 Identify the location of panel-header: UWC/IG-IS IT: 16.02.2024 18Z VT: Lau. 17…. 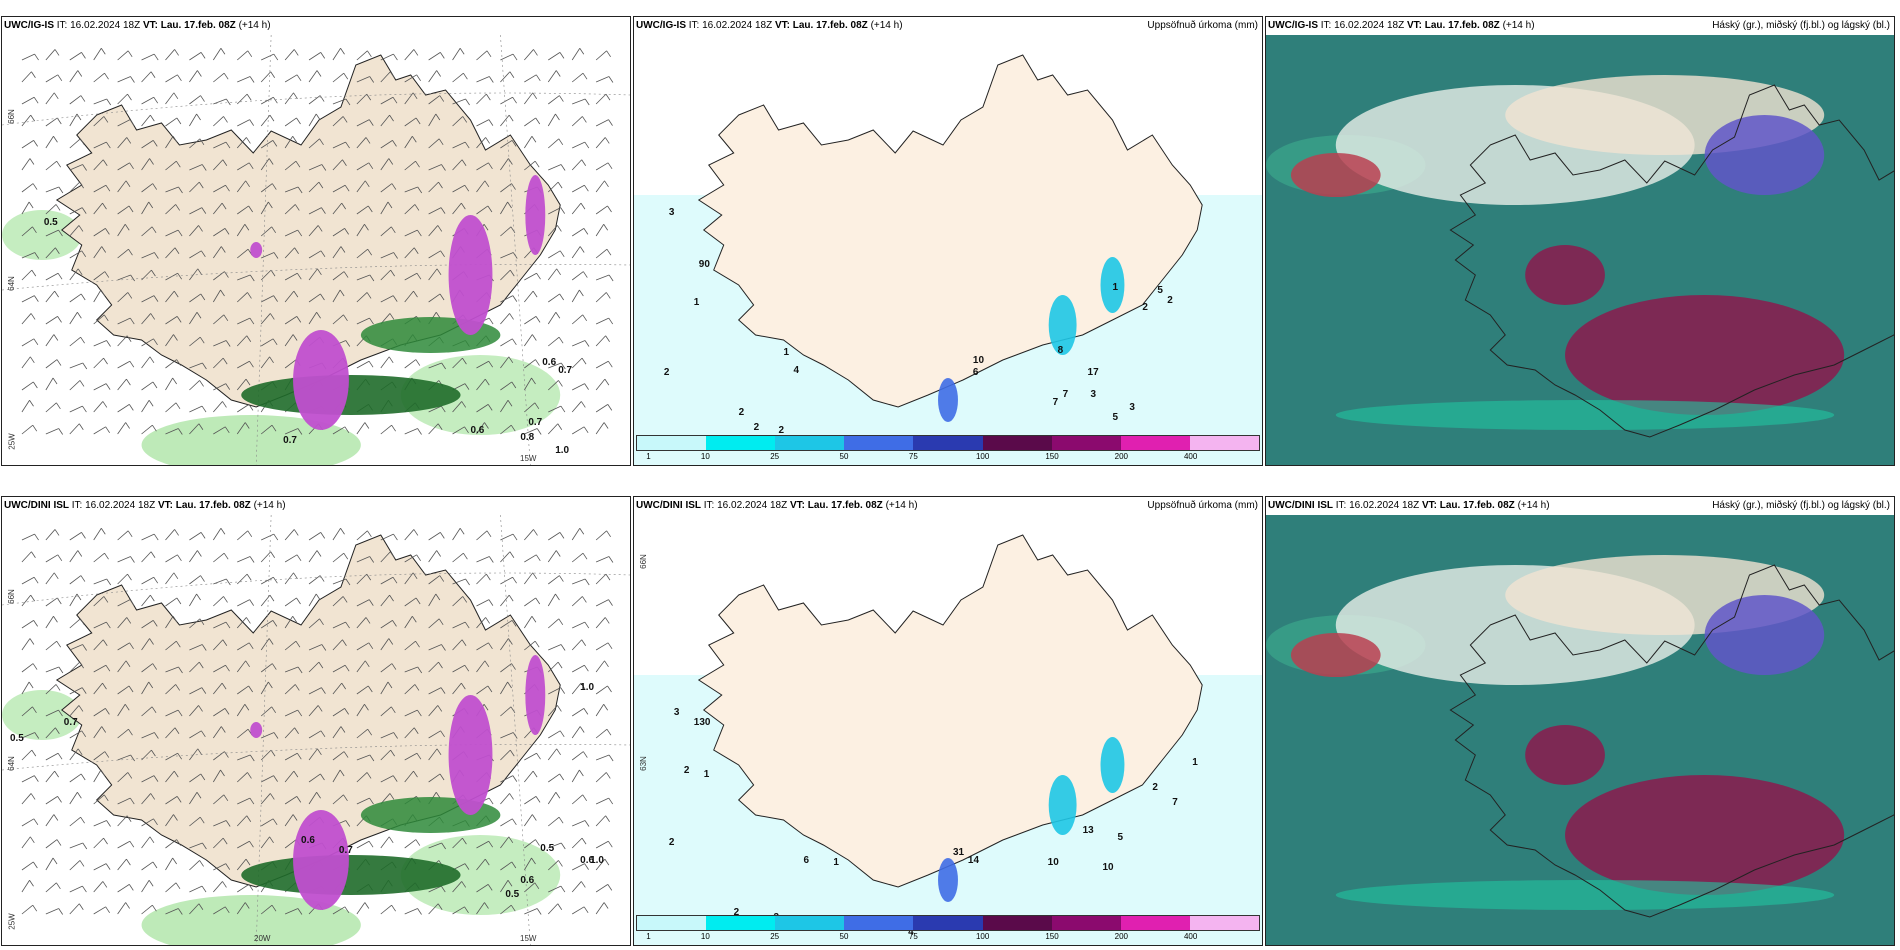
(316, 26).